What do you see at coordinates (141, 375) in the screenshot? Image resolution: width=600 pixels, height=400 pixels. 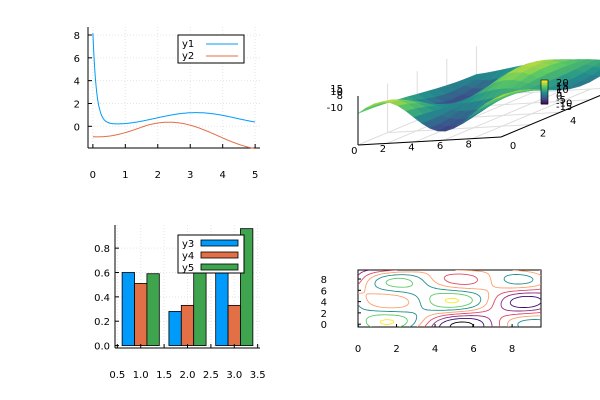 I see `x-tick-label: 1.0` at bounding box center [141, 375].